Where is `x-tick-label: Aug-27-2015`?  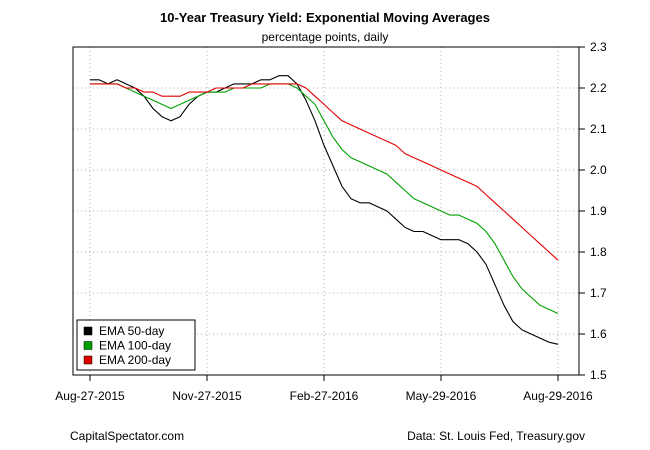
x-tick-label: Aug-27-2015 is located at coordinates (90, 396).